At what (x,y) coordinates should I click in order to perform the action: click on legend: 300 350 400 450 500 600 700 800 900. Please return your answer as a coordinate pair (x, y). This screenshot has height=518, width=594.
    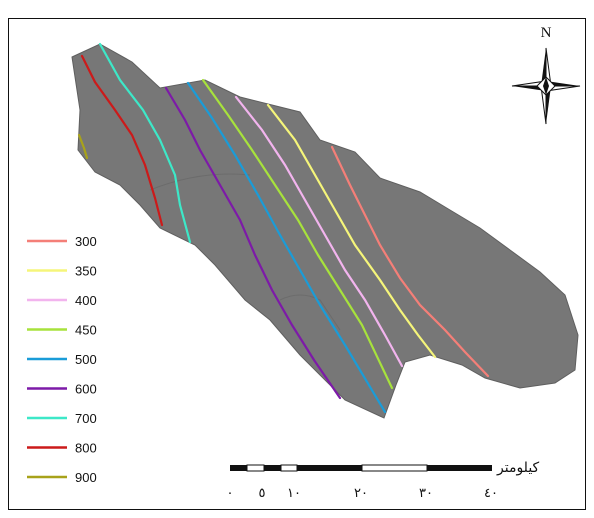
    Looking at the image, I should click on (62, 359).